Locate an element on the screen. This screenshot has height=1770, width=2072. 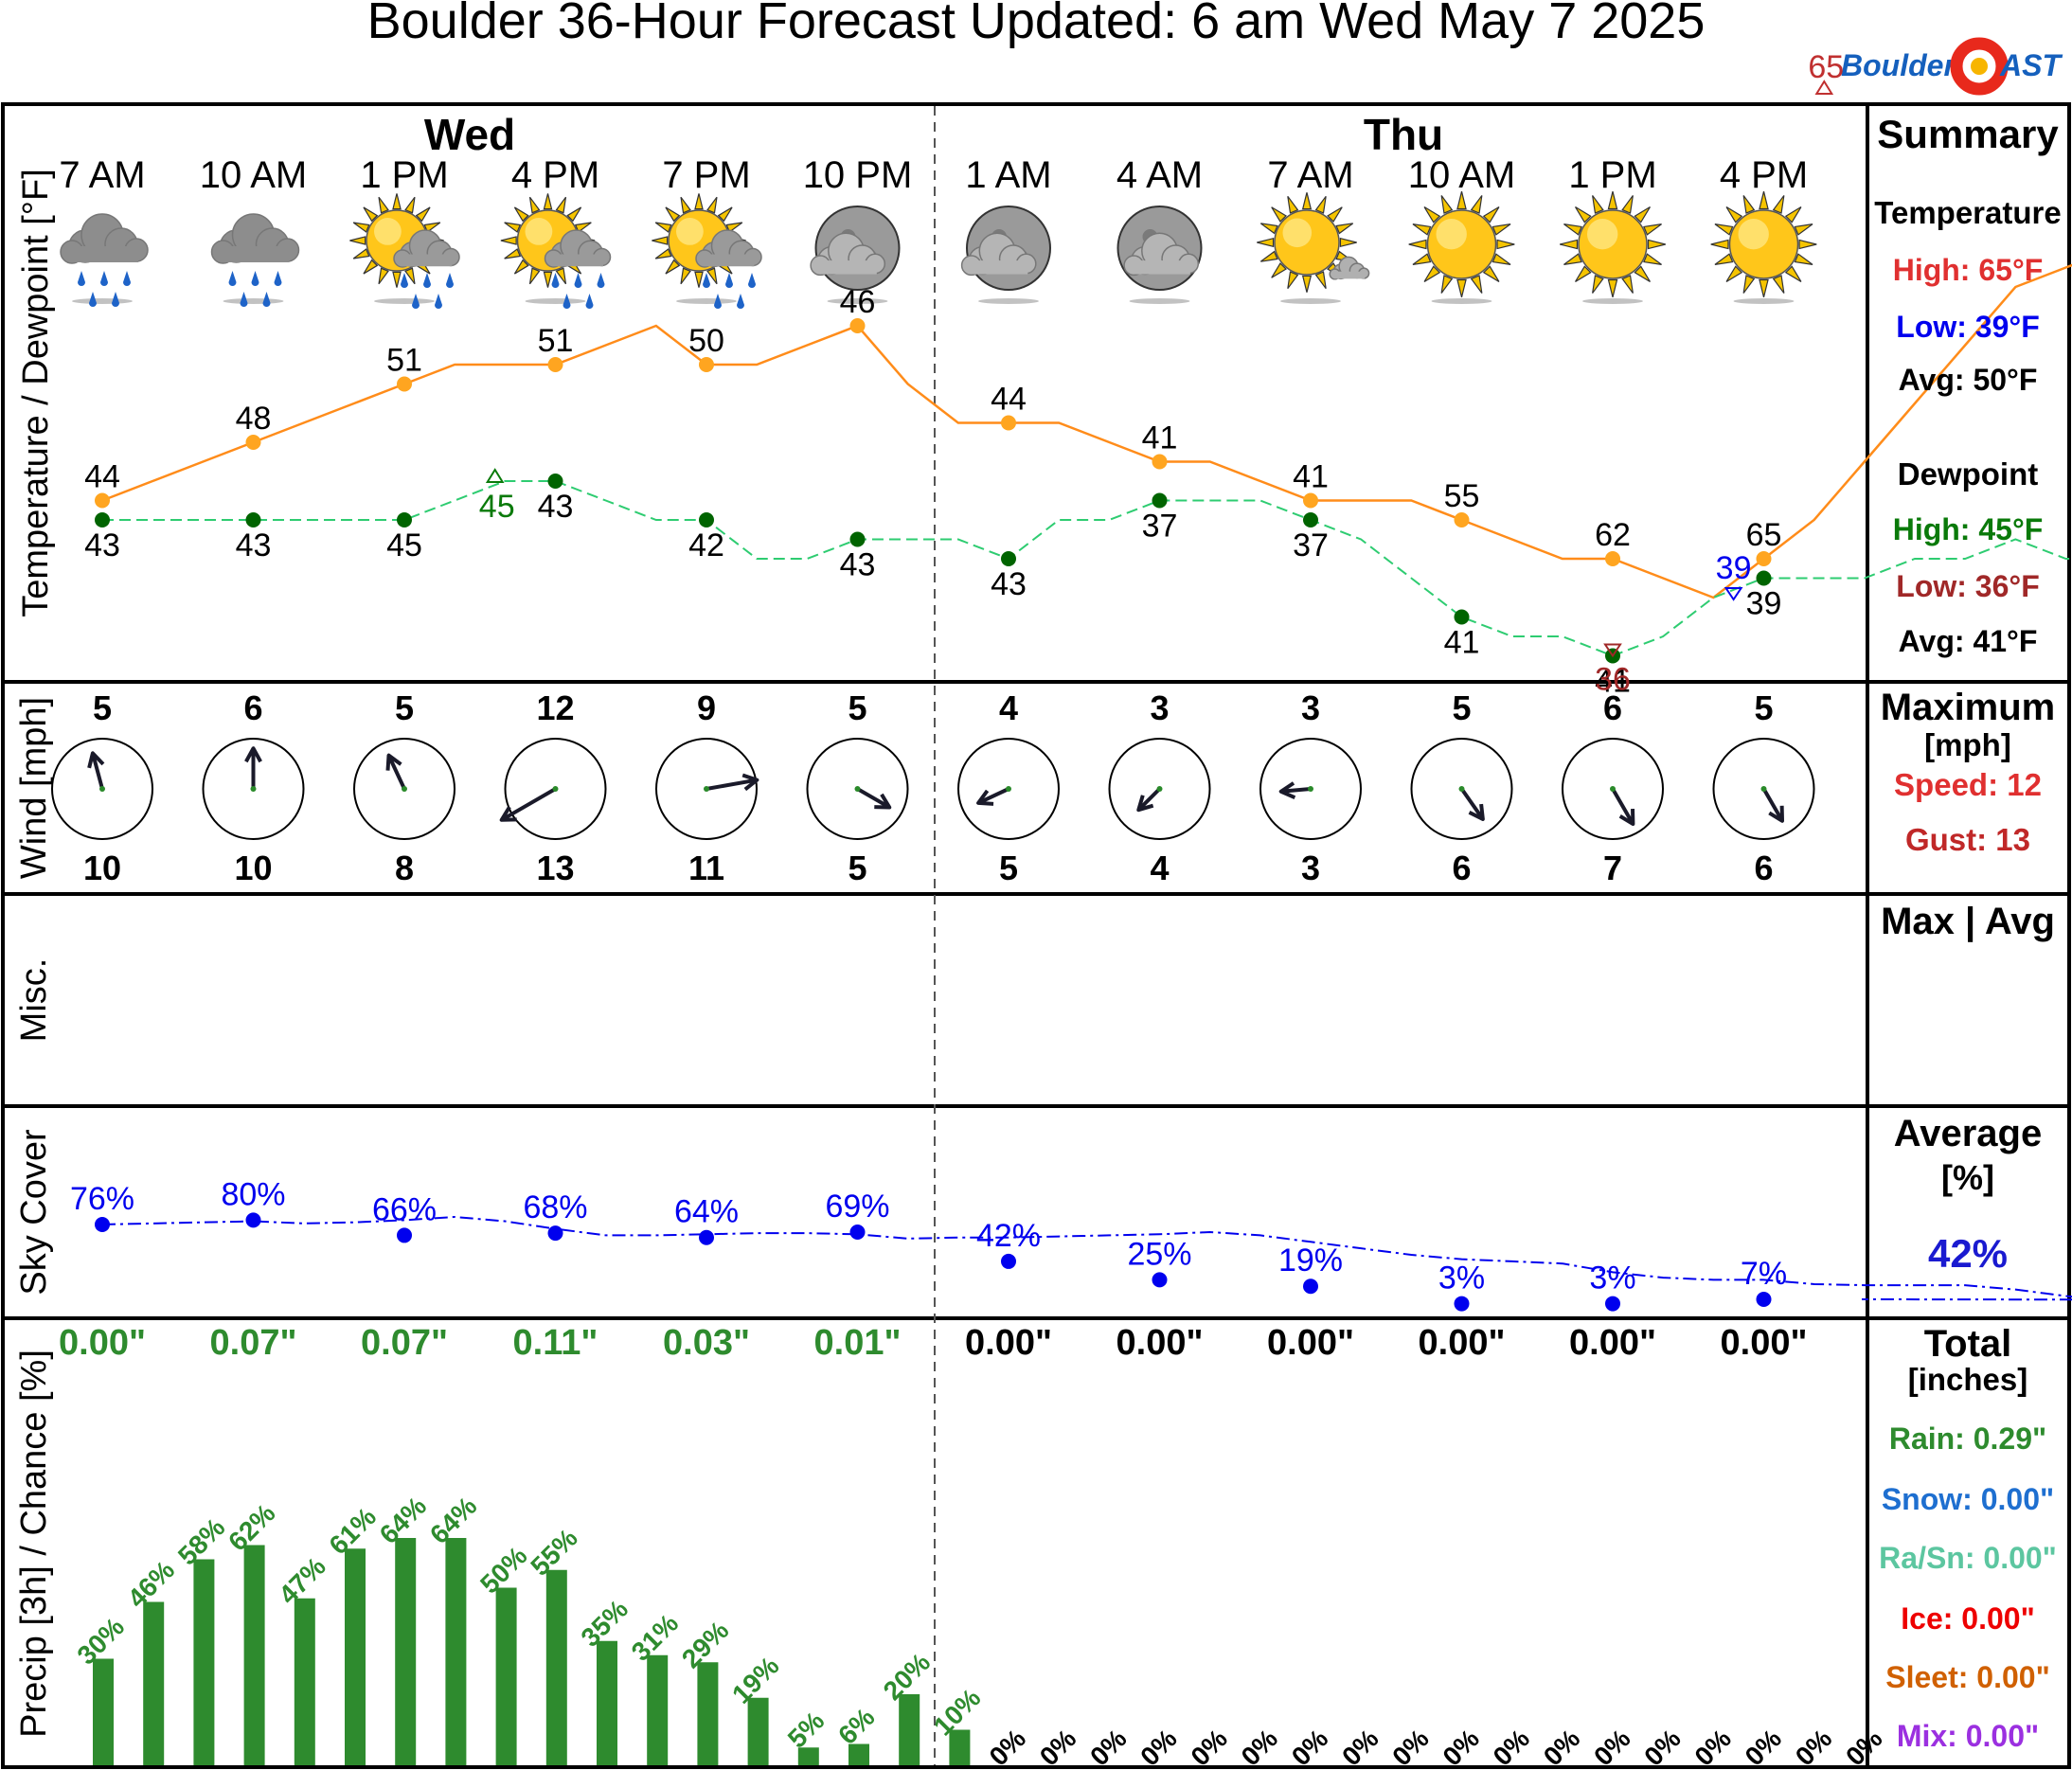
sky-cover-label: 68% is located at coordinates (555, 1207).